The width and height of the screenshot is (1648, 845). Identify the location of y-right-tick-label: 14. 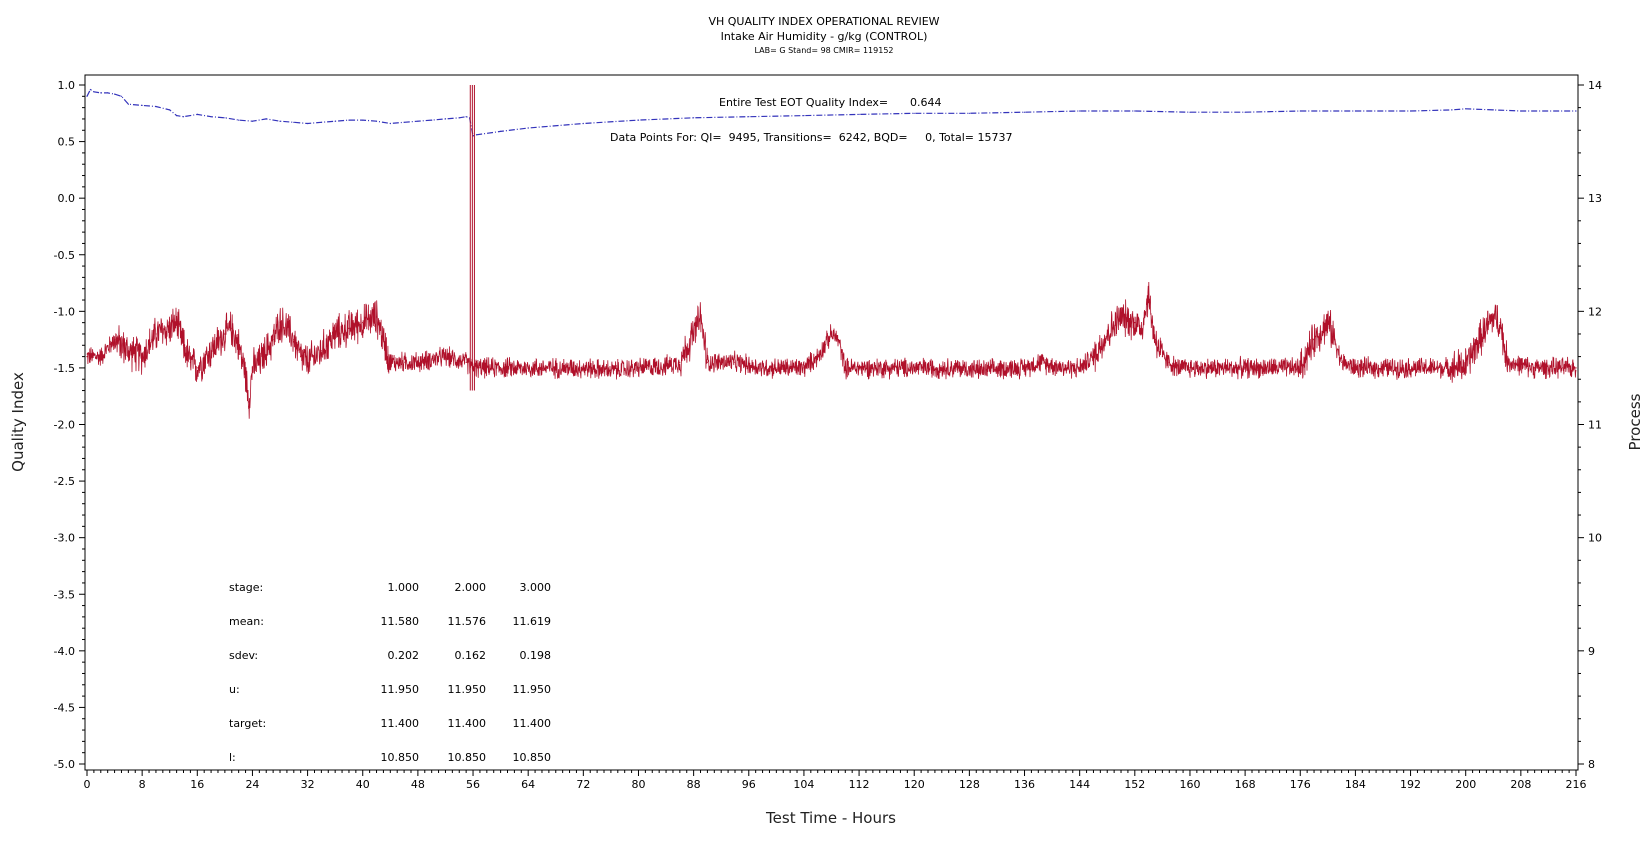
(1595, 85).